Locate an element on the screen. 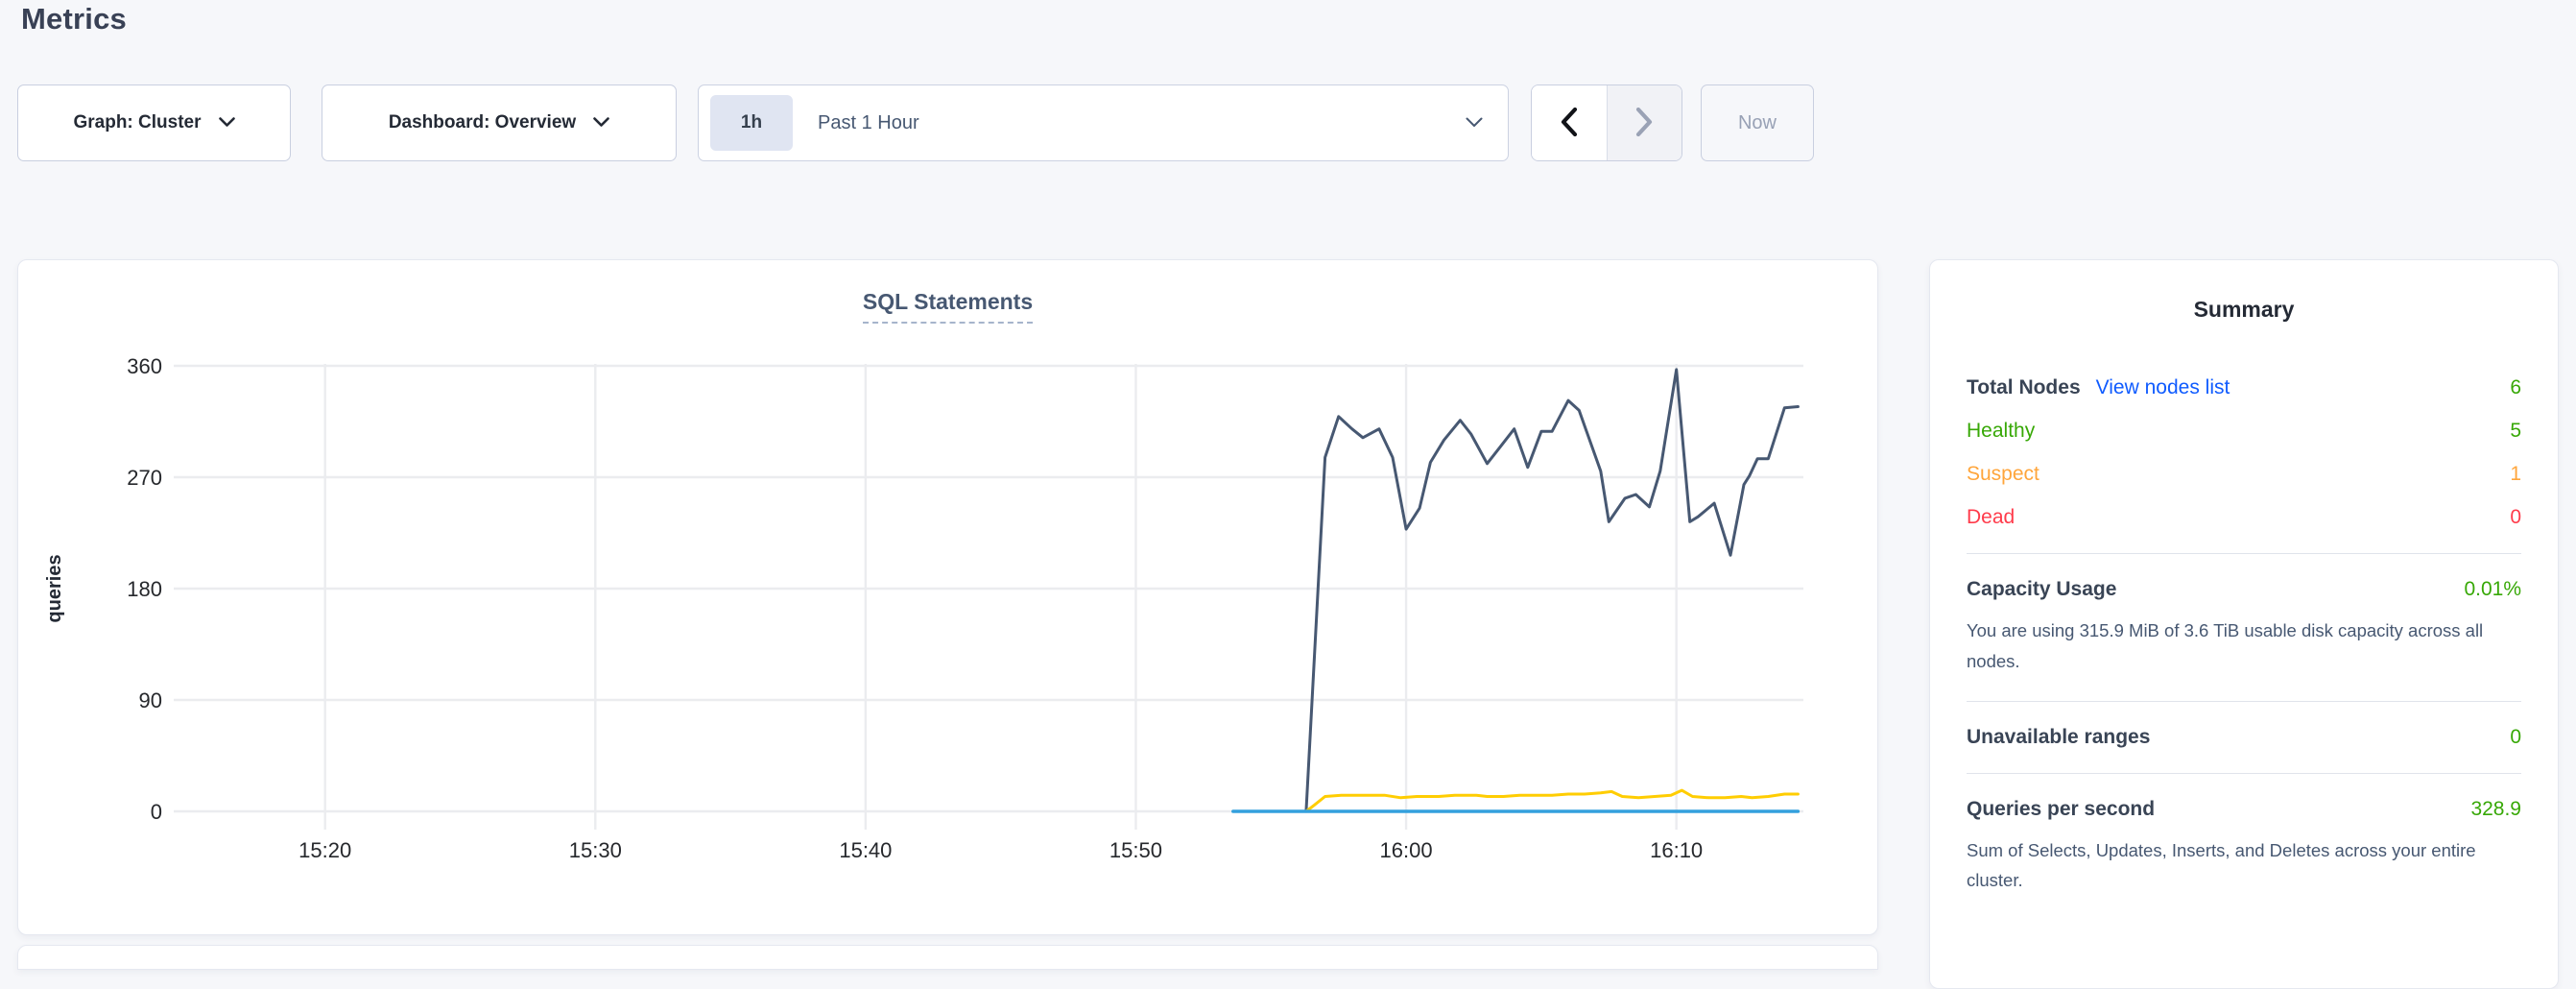  total-nodes-label: Total Nodes is located at coordinates (2024, 387).